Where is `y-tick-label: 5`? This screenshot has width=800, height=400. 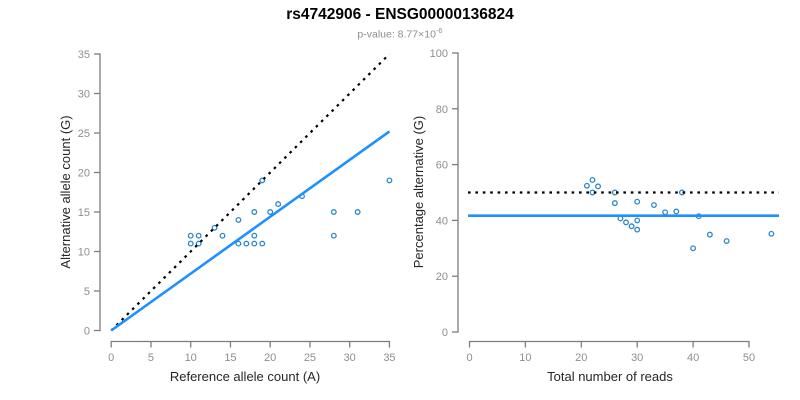 y-tick-label: 5 is located at coordinates (87, 292).